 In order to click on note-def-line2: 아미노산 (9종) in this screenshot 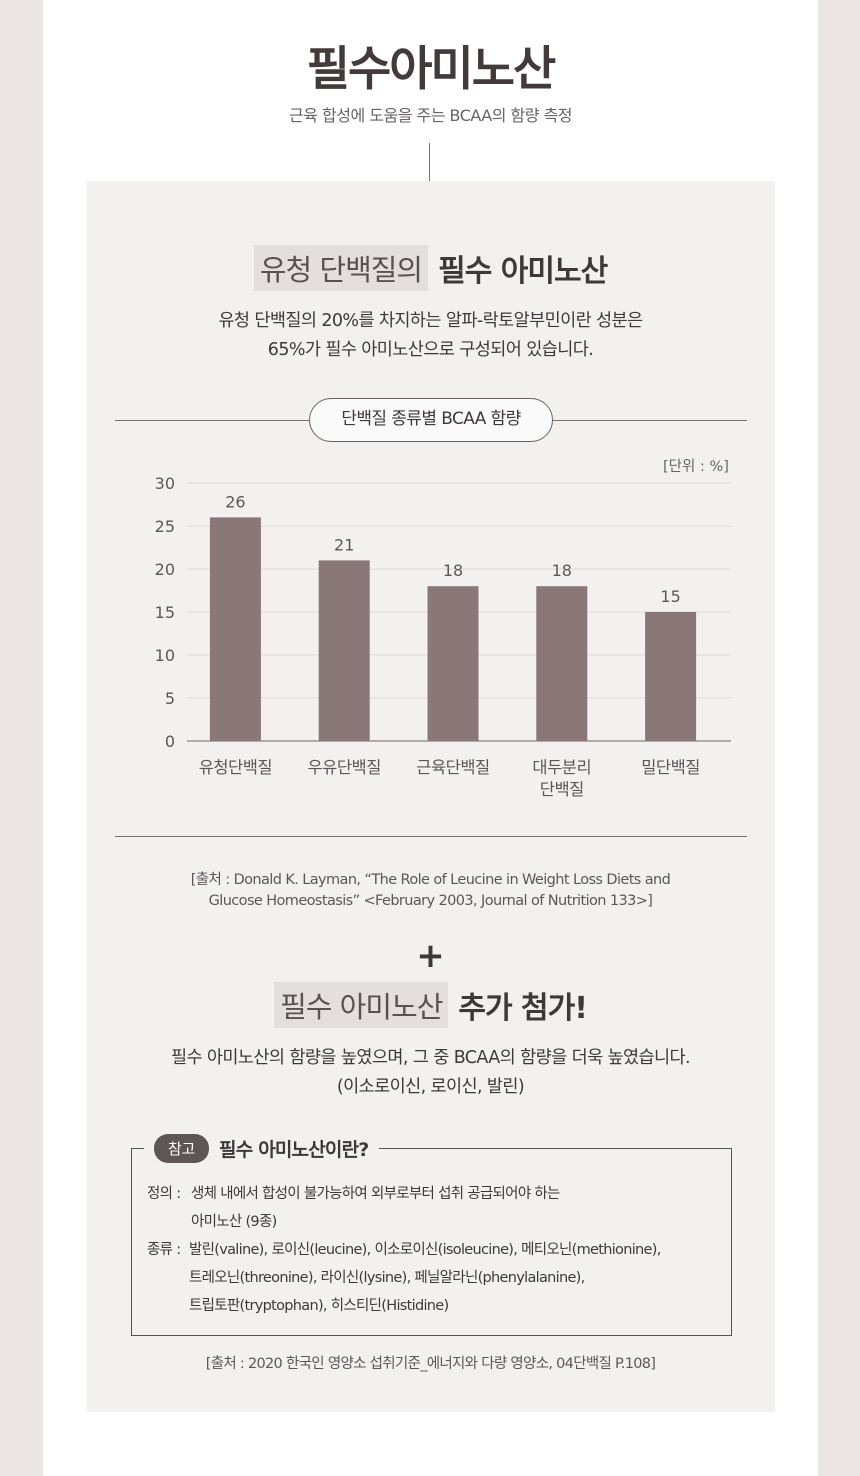, I will do `click(234, 1222)`.